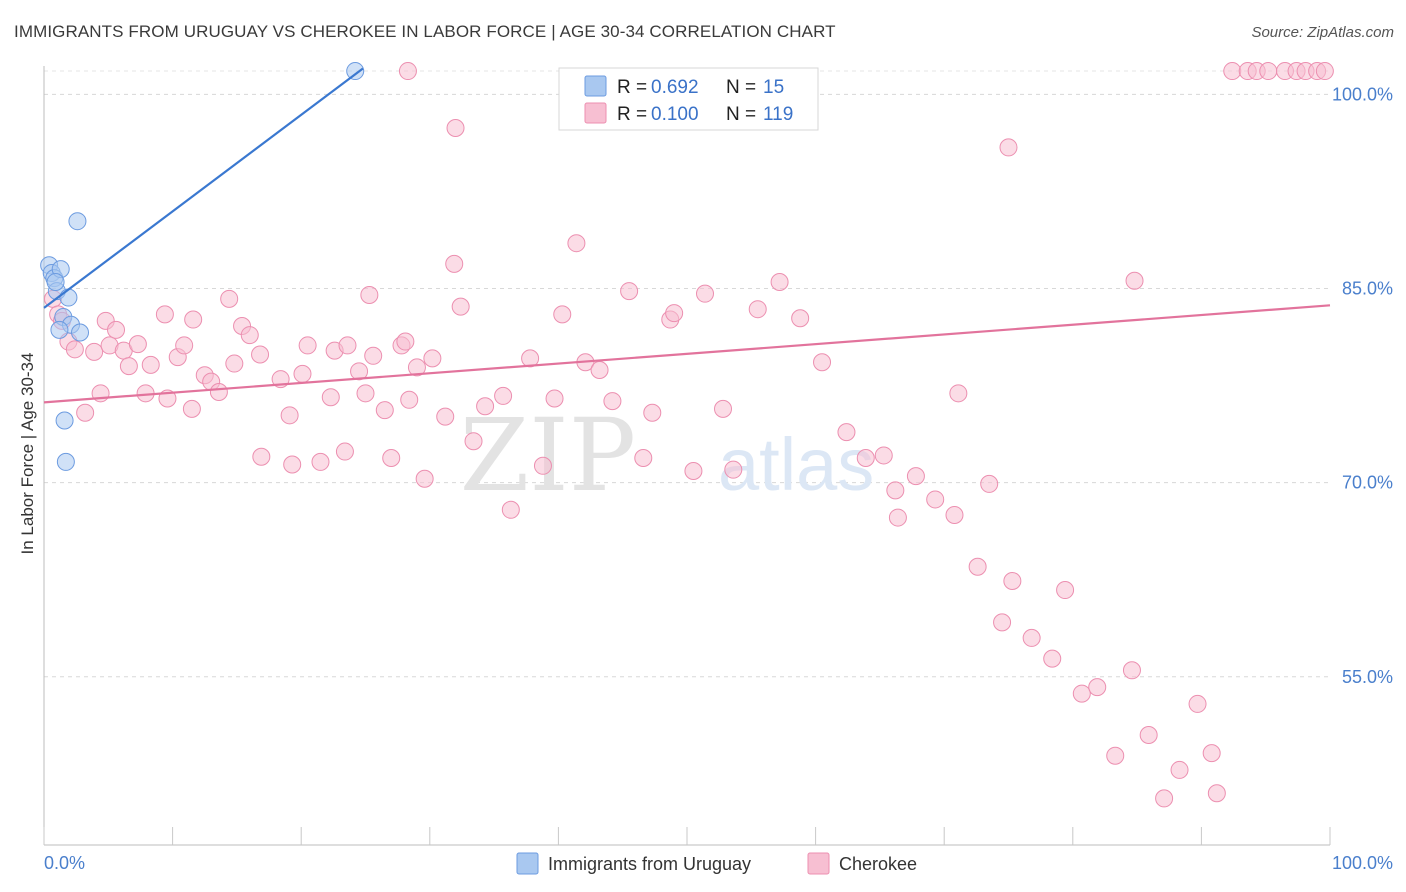  I want to click on legend: R = 0.692 N = 15 R = 0.100 N = 119, so click(688, 99).